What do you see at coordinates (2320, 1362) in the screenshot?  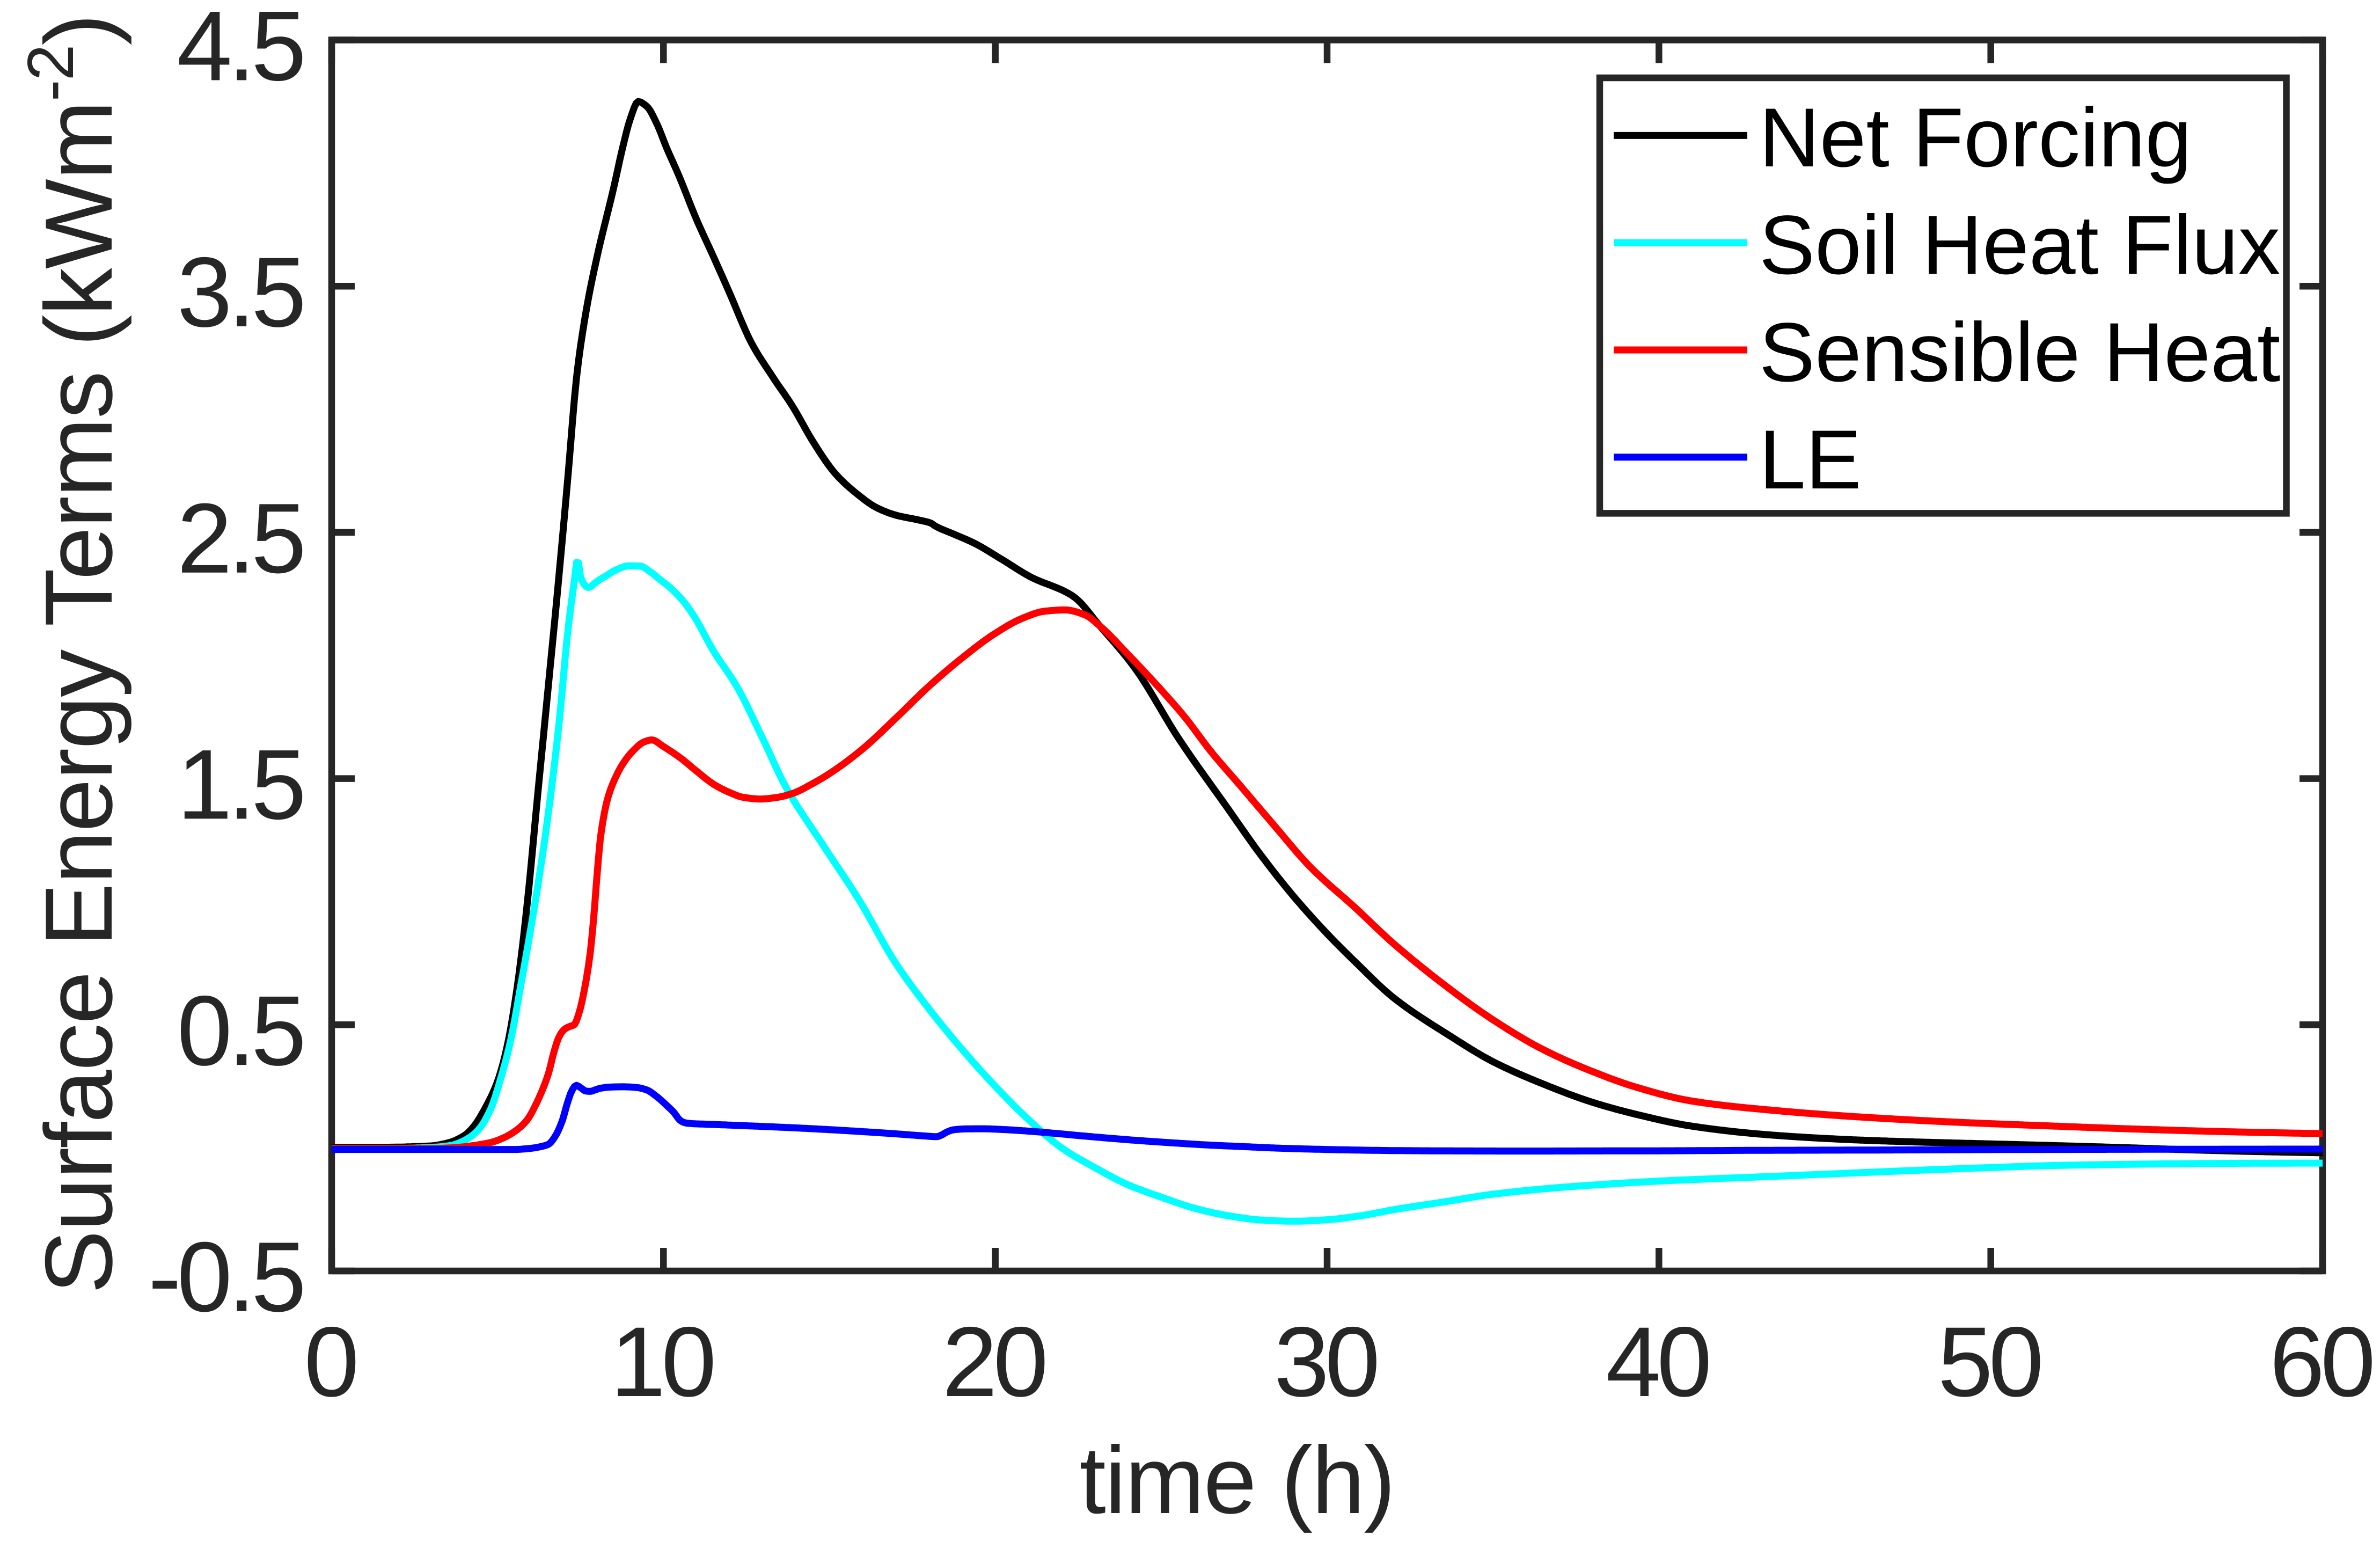 I see `svg-text: 60` at bounding box center [2320, 1362].